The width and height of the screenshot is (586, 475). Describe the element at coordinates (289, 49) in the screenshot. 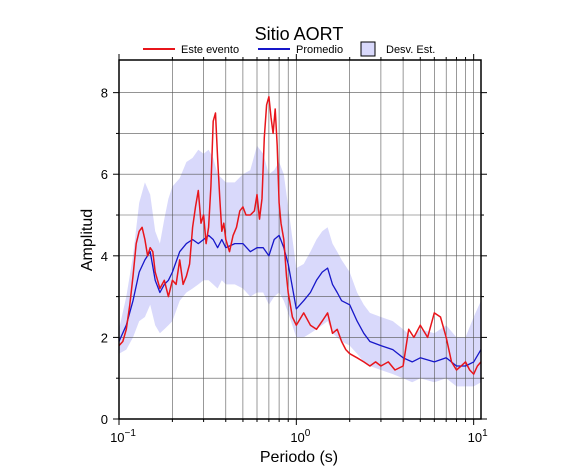

I see `legend: Este evento Promedio Desv. Est.` at that location.